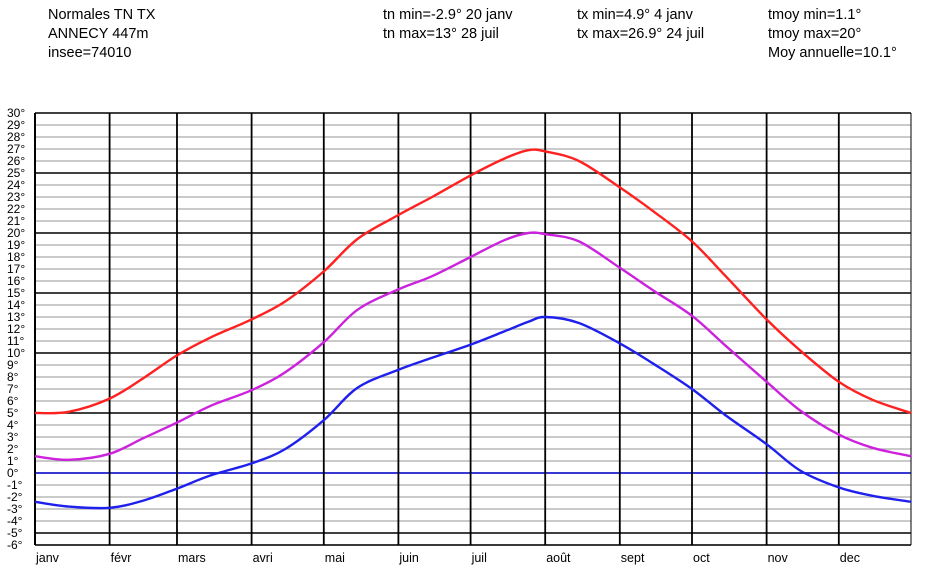 Image resolution: width=929 pixels, height=571 pixels. Describe the element at coordinates (13, 401) in the screenshot. I see `y-tick-label: 6°` at that location.